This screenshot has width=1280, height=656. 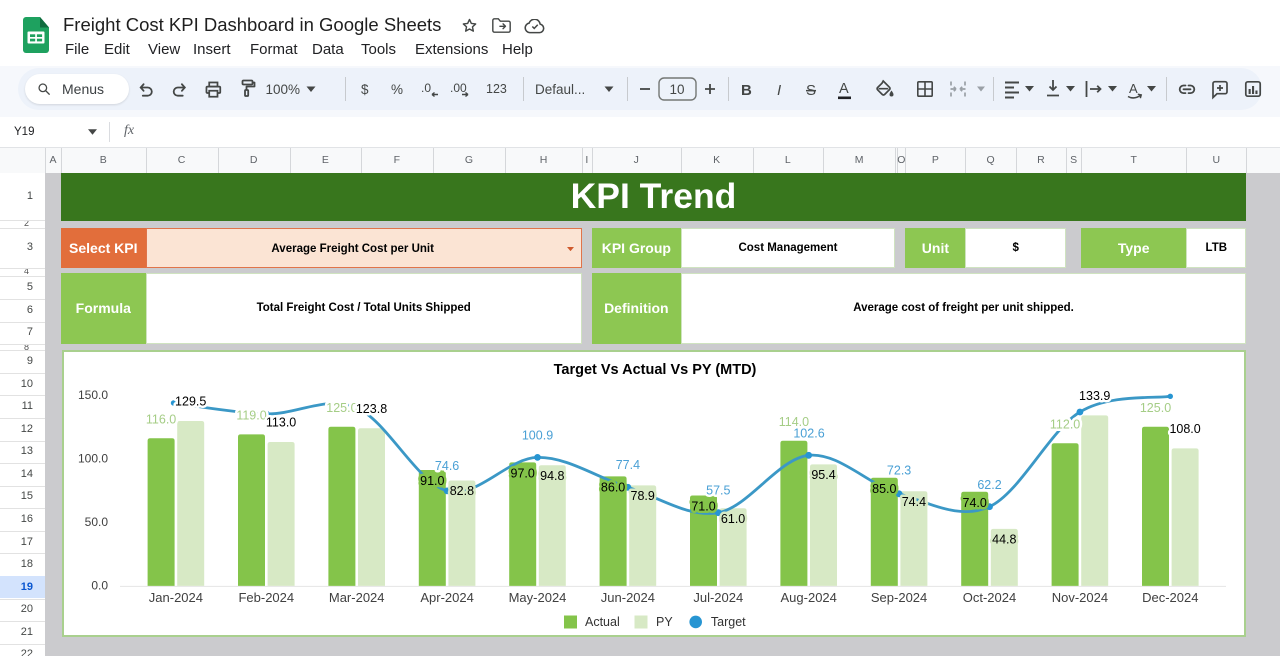 I want to click on svg-text: Oct-2024, so click(x=989, y=597).